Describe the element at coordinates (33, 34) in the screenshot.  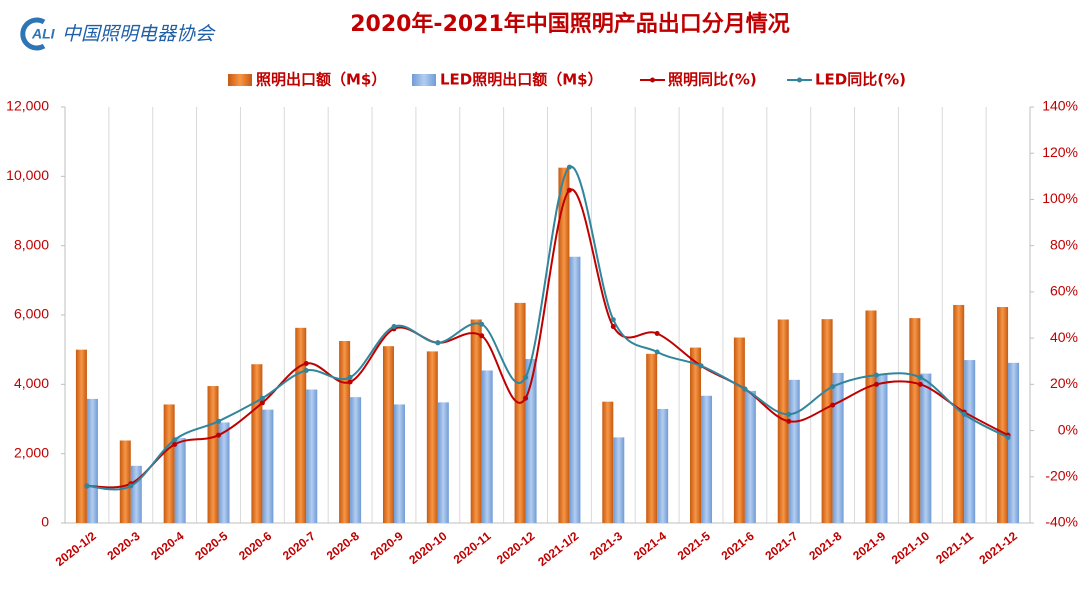
I see `logo-c` at that location.